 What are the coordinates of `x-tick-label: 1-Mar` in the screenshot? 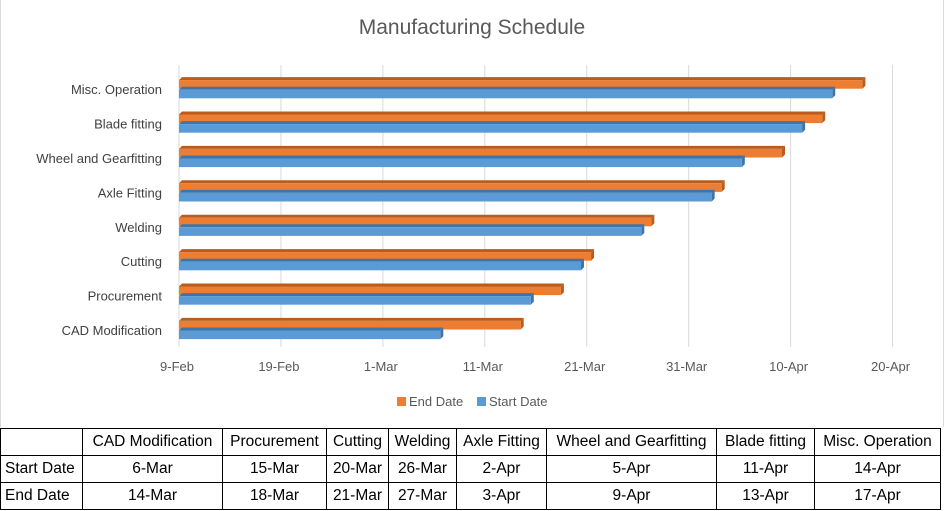 It's located at (381, 366).